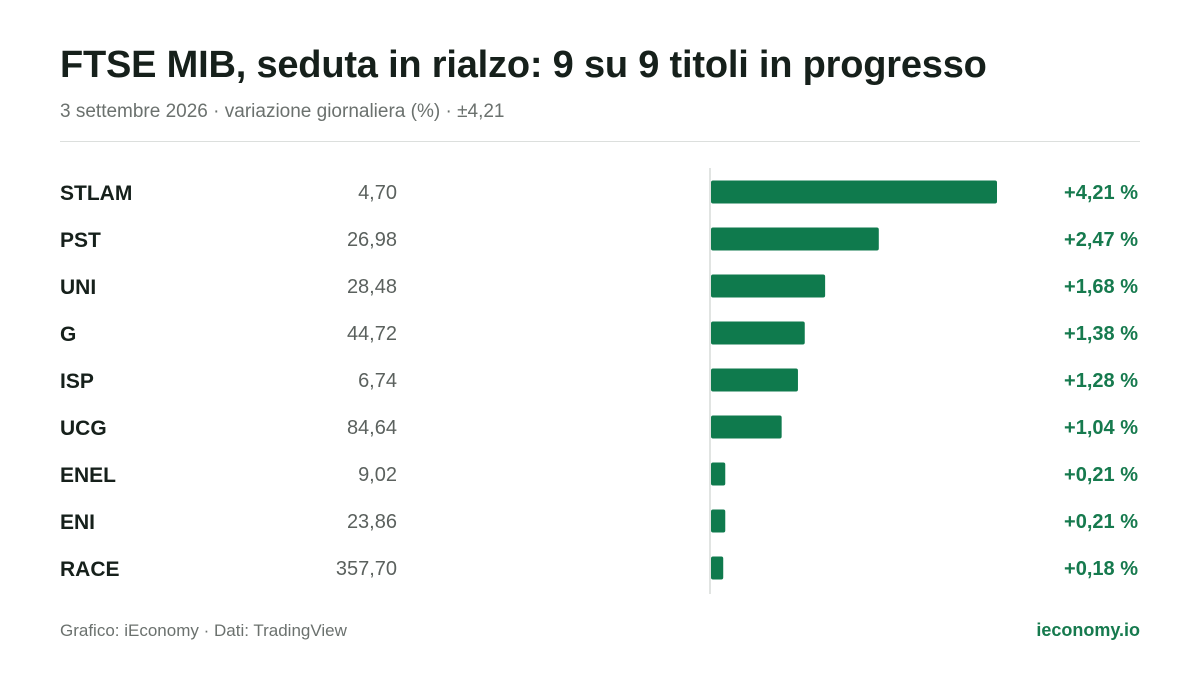  Describe the element at coordinates (372, 240) in the screenshot. I see `price-label: 26,98` at that location.